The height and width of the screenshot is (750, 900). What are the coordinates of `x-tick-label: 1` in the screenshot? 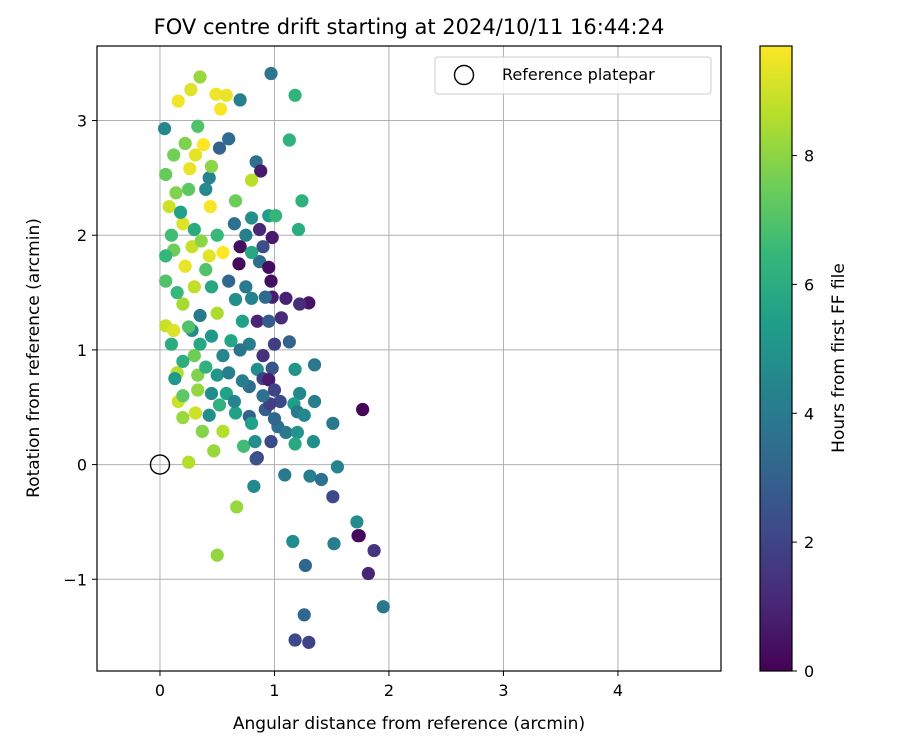 It's located at (274, 690).